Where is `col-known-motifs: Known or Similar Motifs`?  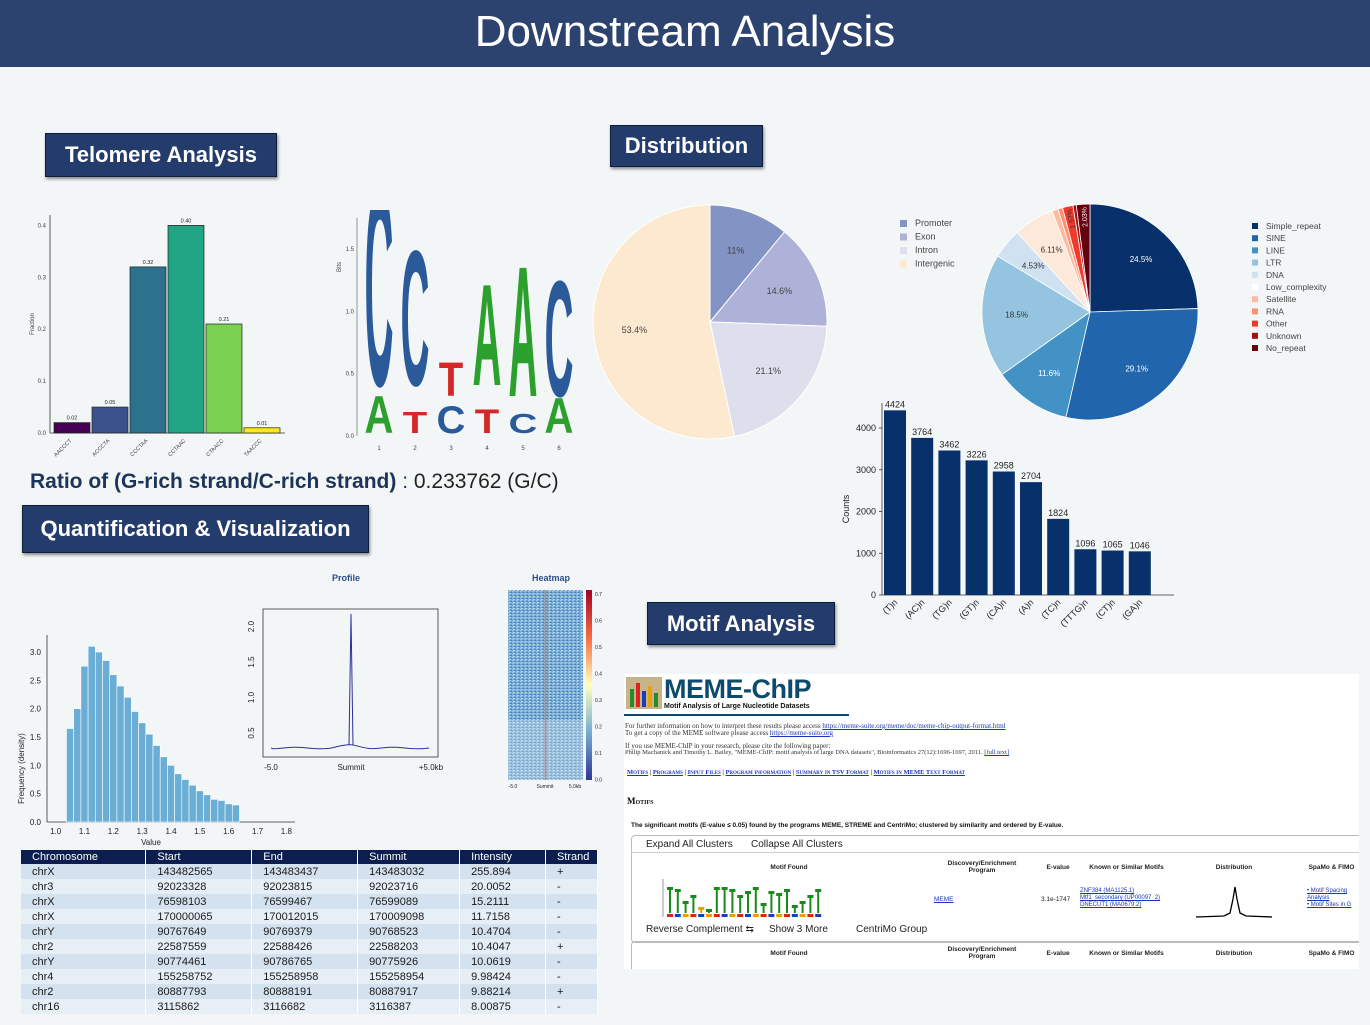 col-known-motifs: Known or Similar Motifs is located at coordinates (1126, 867).